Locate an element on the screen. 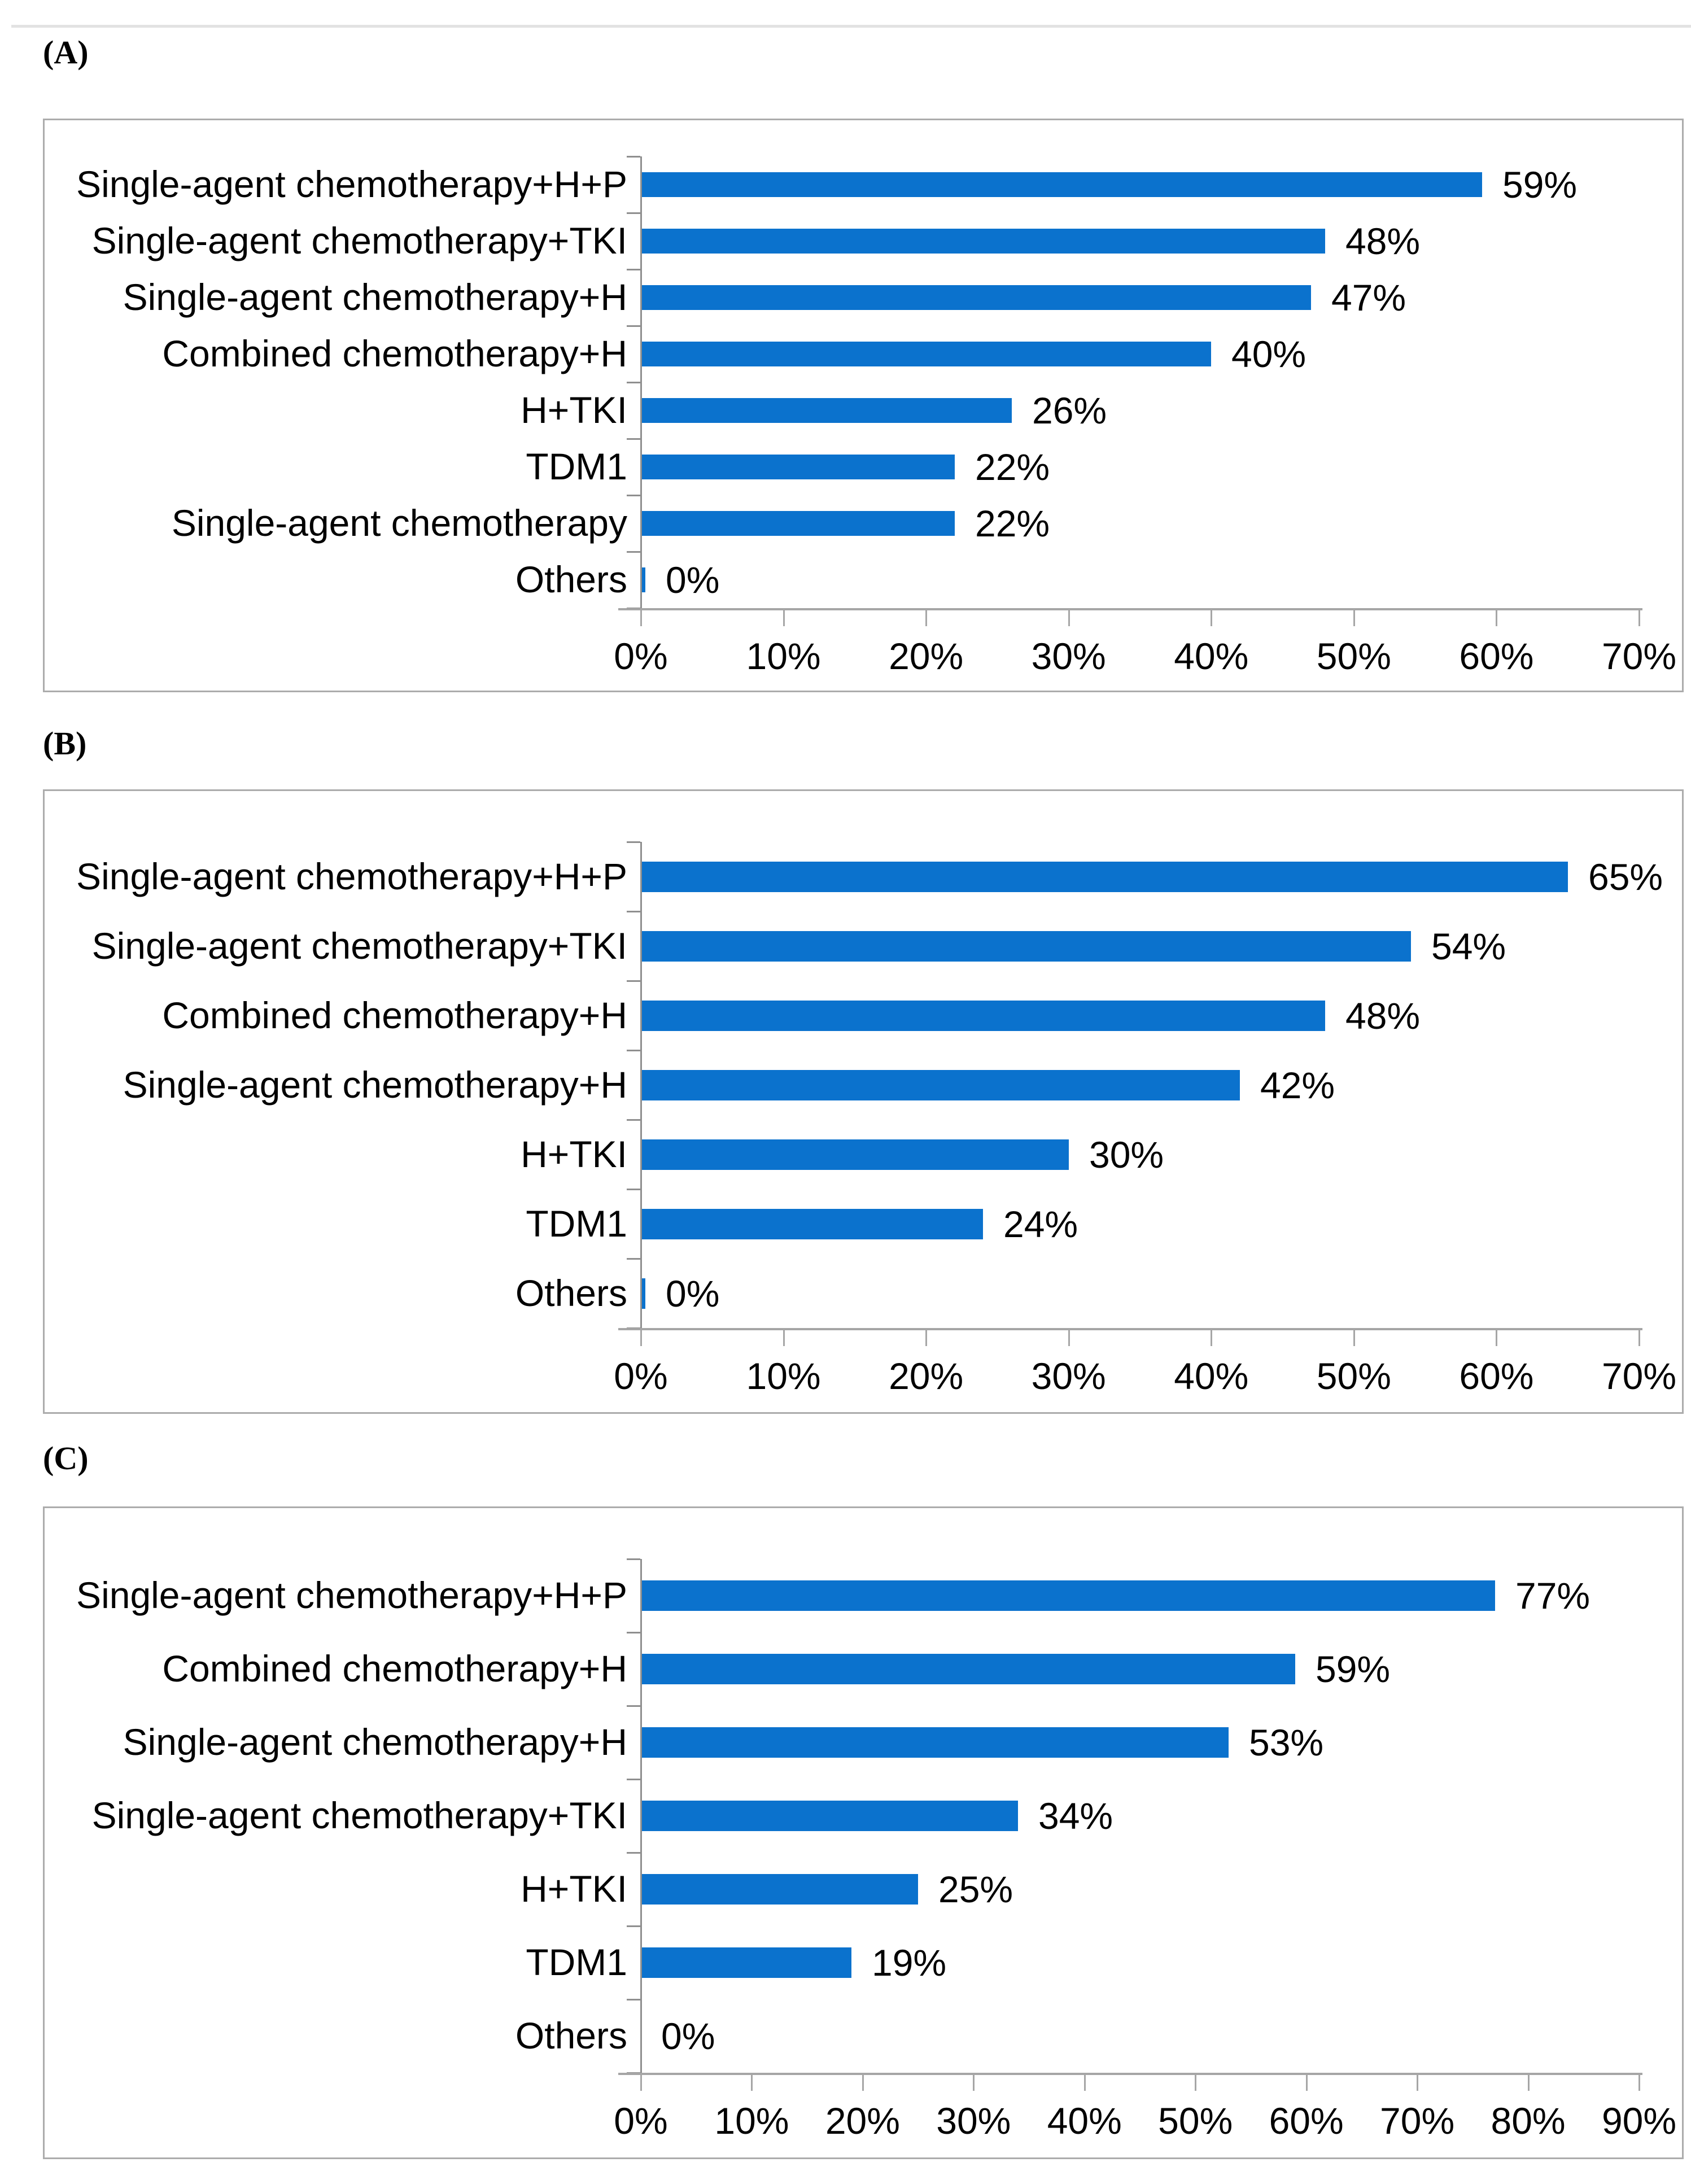 This screenshot has height=2184, width=1691. chart-row: Single-agent chemotherapy+TKI 54% is located at coordinates (863, 946).